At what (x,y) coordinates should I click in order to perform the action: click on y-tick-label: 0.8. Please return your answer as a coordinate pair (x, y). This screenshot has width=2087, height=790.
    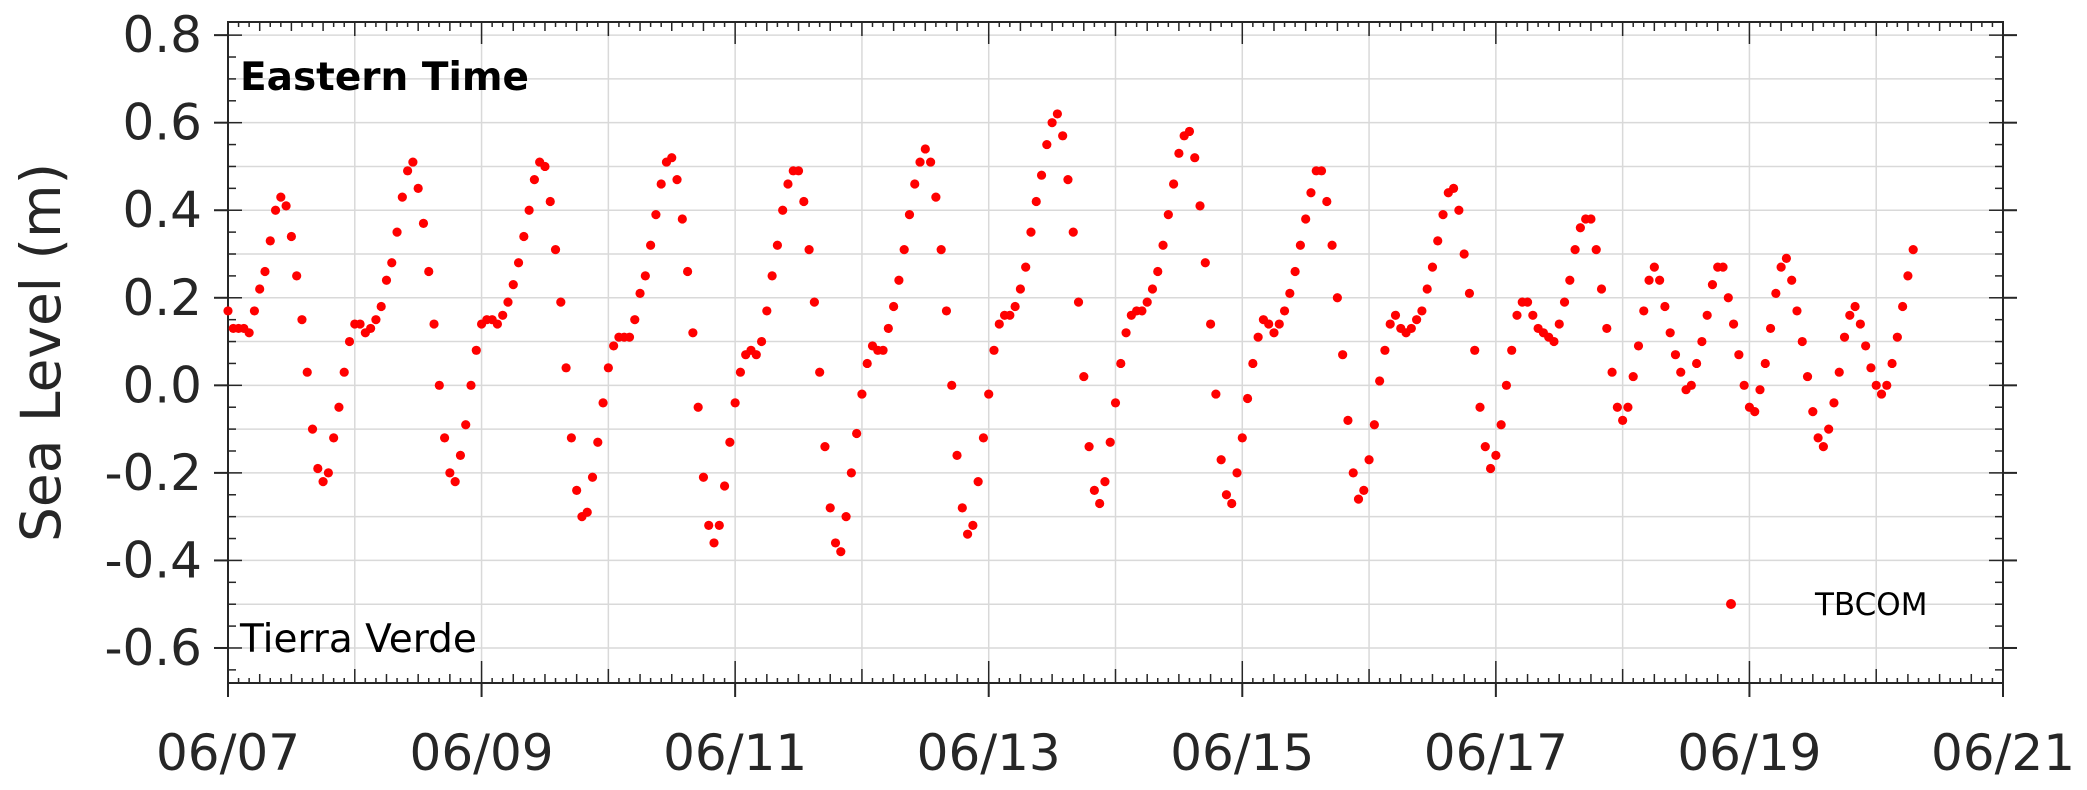
    Looking at the image, I should click on (162, 35).